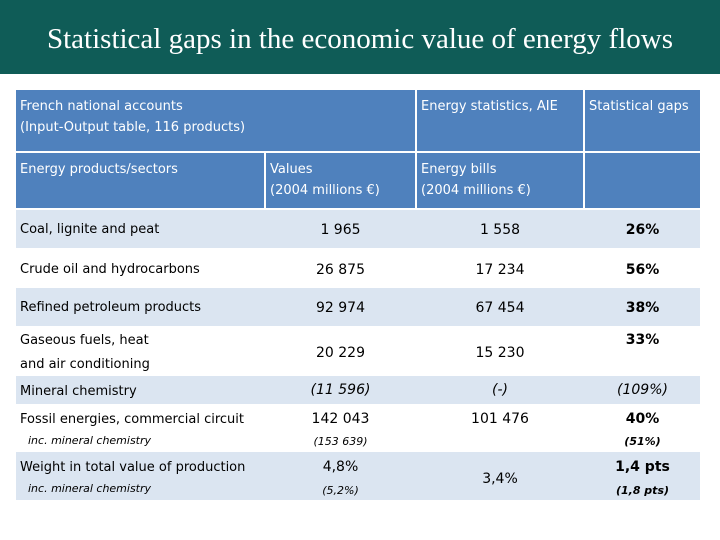 The width and height of the screenshot is (720, 540). Describe the element at coordinates (500, 270) in the screenshot. I see `row-bill: 17 234` at that location.